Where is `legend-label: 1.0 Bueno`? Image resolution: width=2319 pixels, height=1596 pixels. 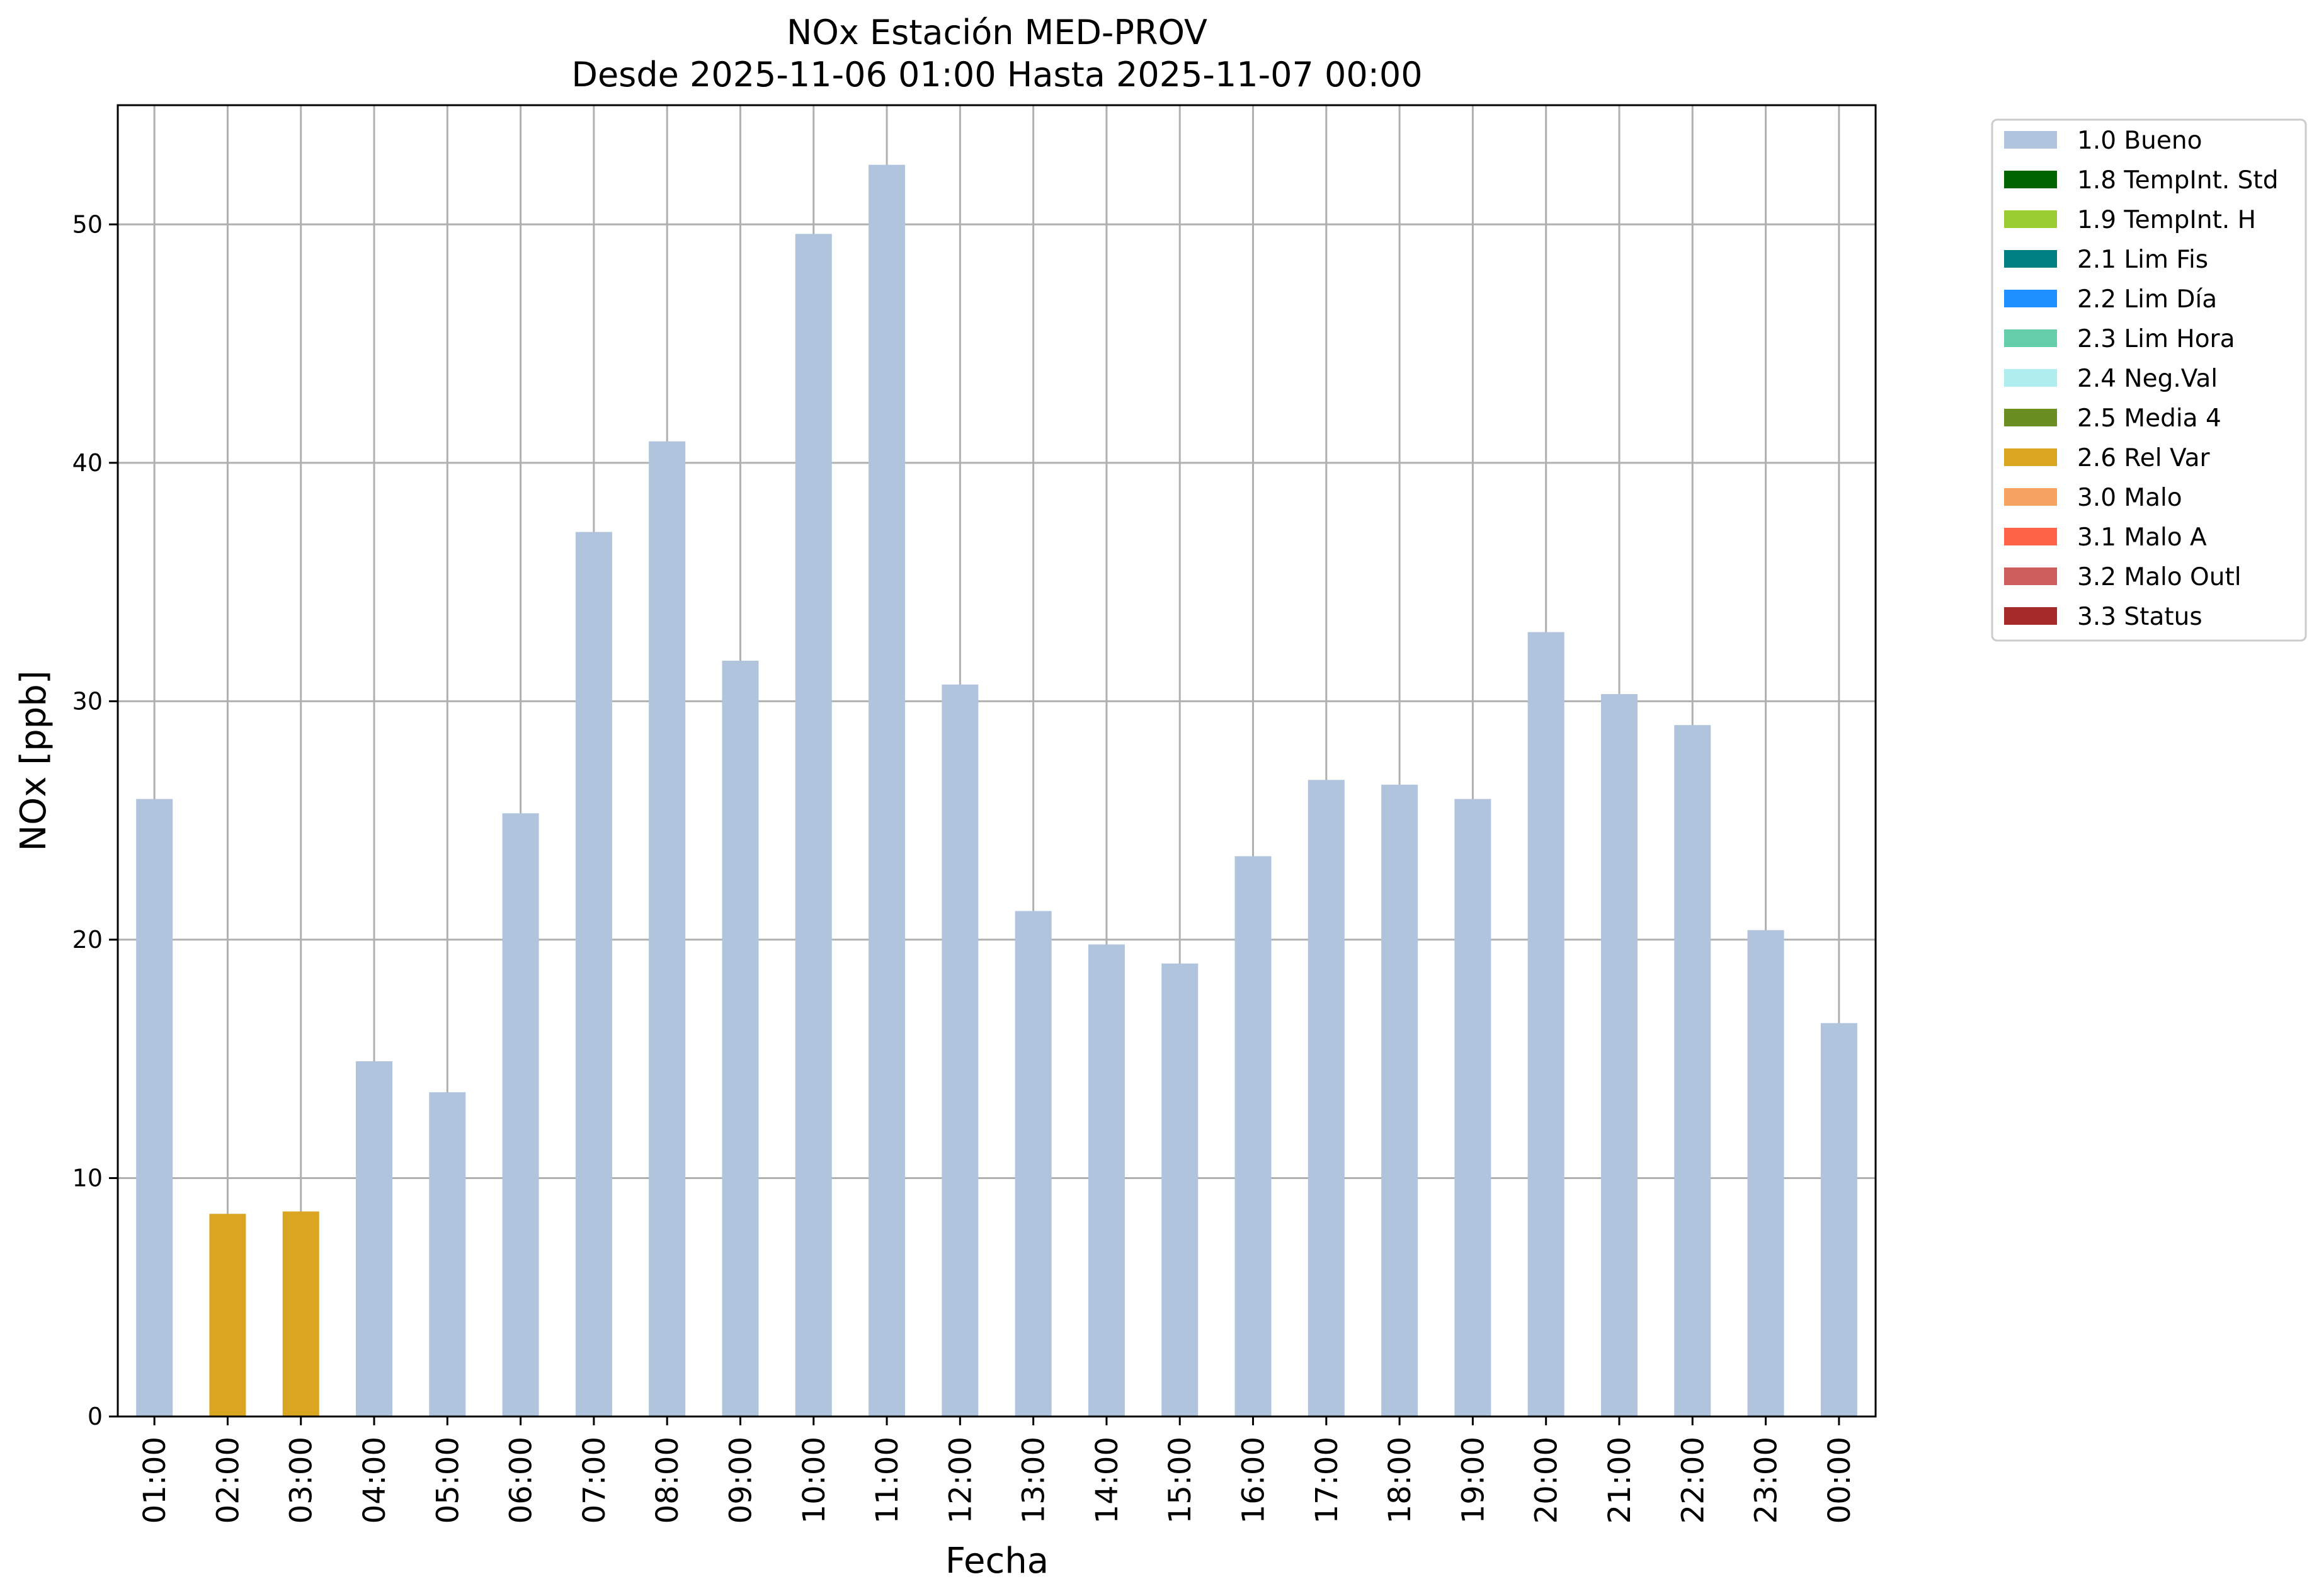
legend-label: 1.0 Bueno is located at coordinates (2139, 141).